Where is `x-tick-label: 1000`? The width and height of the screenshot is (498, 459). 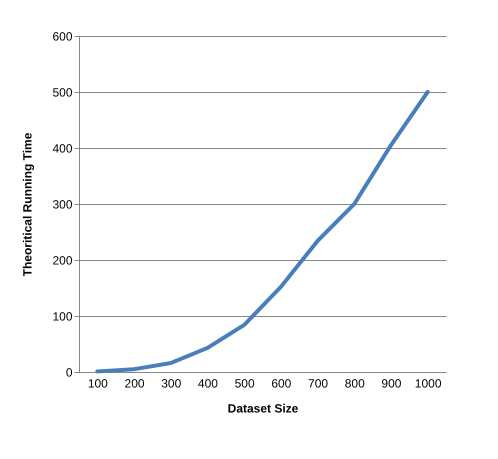 x-tick-label: 1000 is located at coordinates (428, 383).